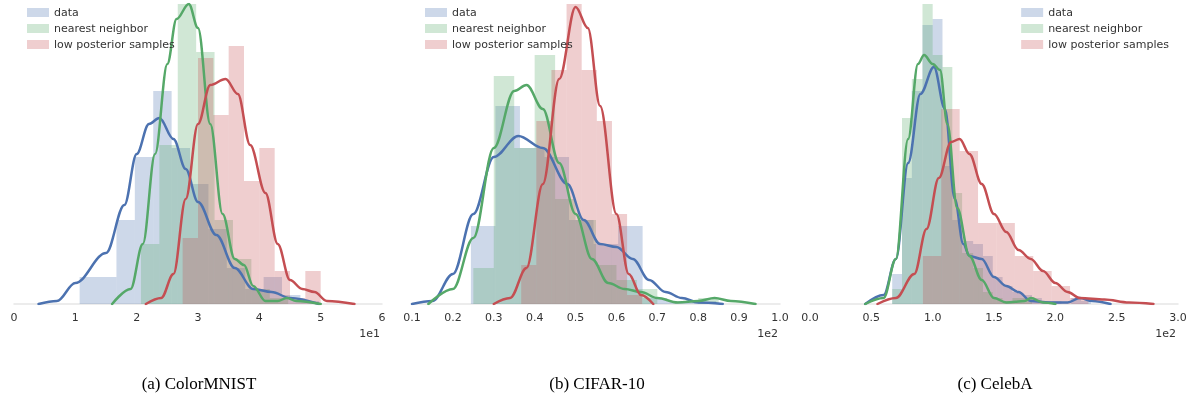 Image resolution: width=1196 pixels, height=409 pixels. Describe the element at coordinates (382, 317) in the screenshot. I see `x-tick-label: 6` at that location.